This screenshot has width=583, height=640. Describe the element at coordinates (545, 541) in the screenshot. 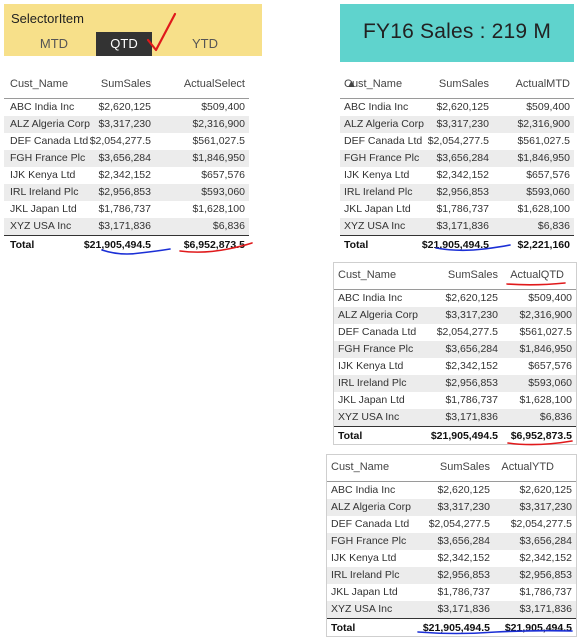

I see `cell-actual-value: $3,656,284` at that location.